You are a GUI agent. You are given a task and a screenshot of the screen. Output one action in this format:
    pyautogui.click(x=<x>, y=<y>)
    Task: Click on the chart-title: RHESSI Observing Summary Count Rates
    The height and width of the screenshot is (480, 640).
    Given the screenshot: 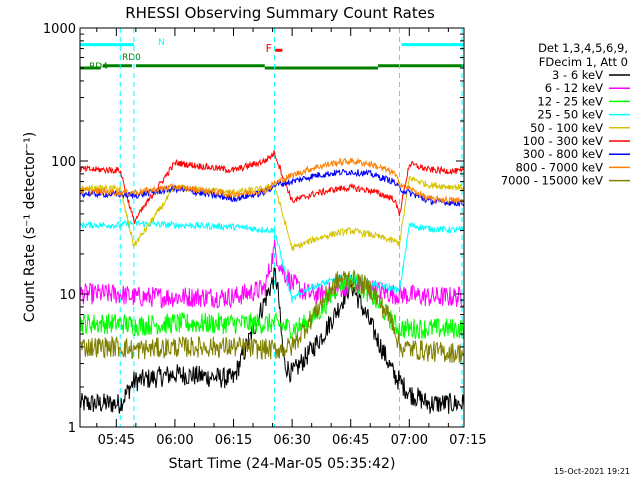 What is the action you would take?
    pyautogui.click(x=280, y=13)
    